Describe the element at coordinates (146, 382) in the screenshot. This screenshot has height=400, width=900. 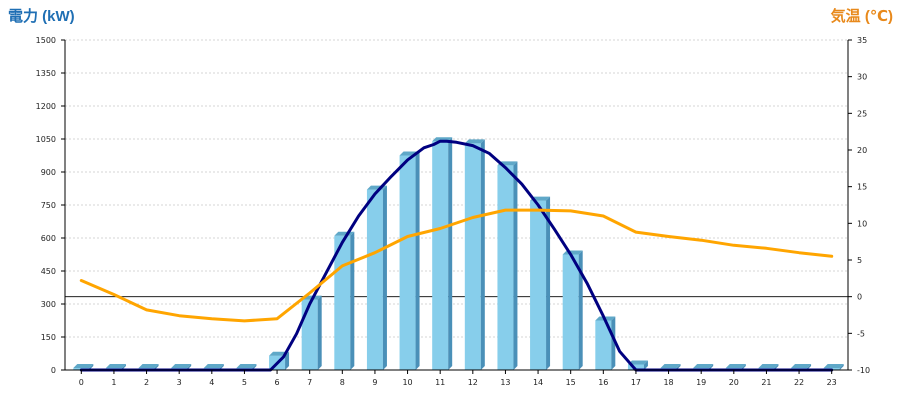
I see `x-tick-label: 2` at that location.